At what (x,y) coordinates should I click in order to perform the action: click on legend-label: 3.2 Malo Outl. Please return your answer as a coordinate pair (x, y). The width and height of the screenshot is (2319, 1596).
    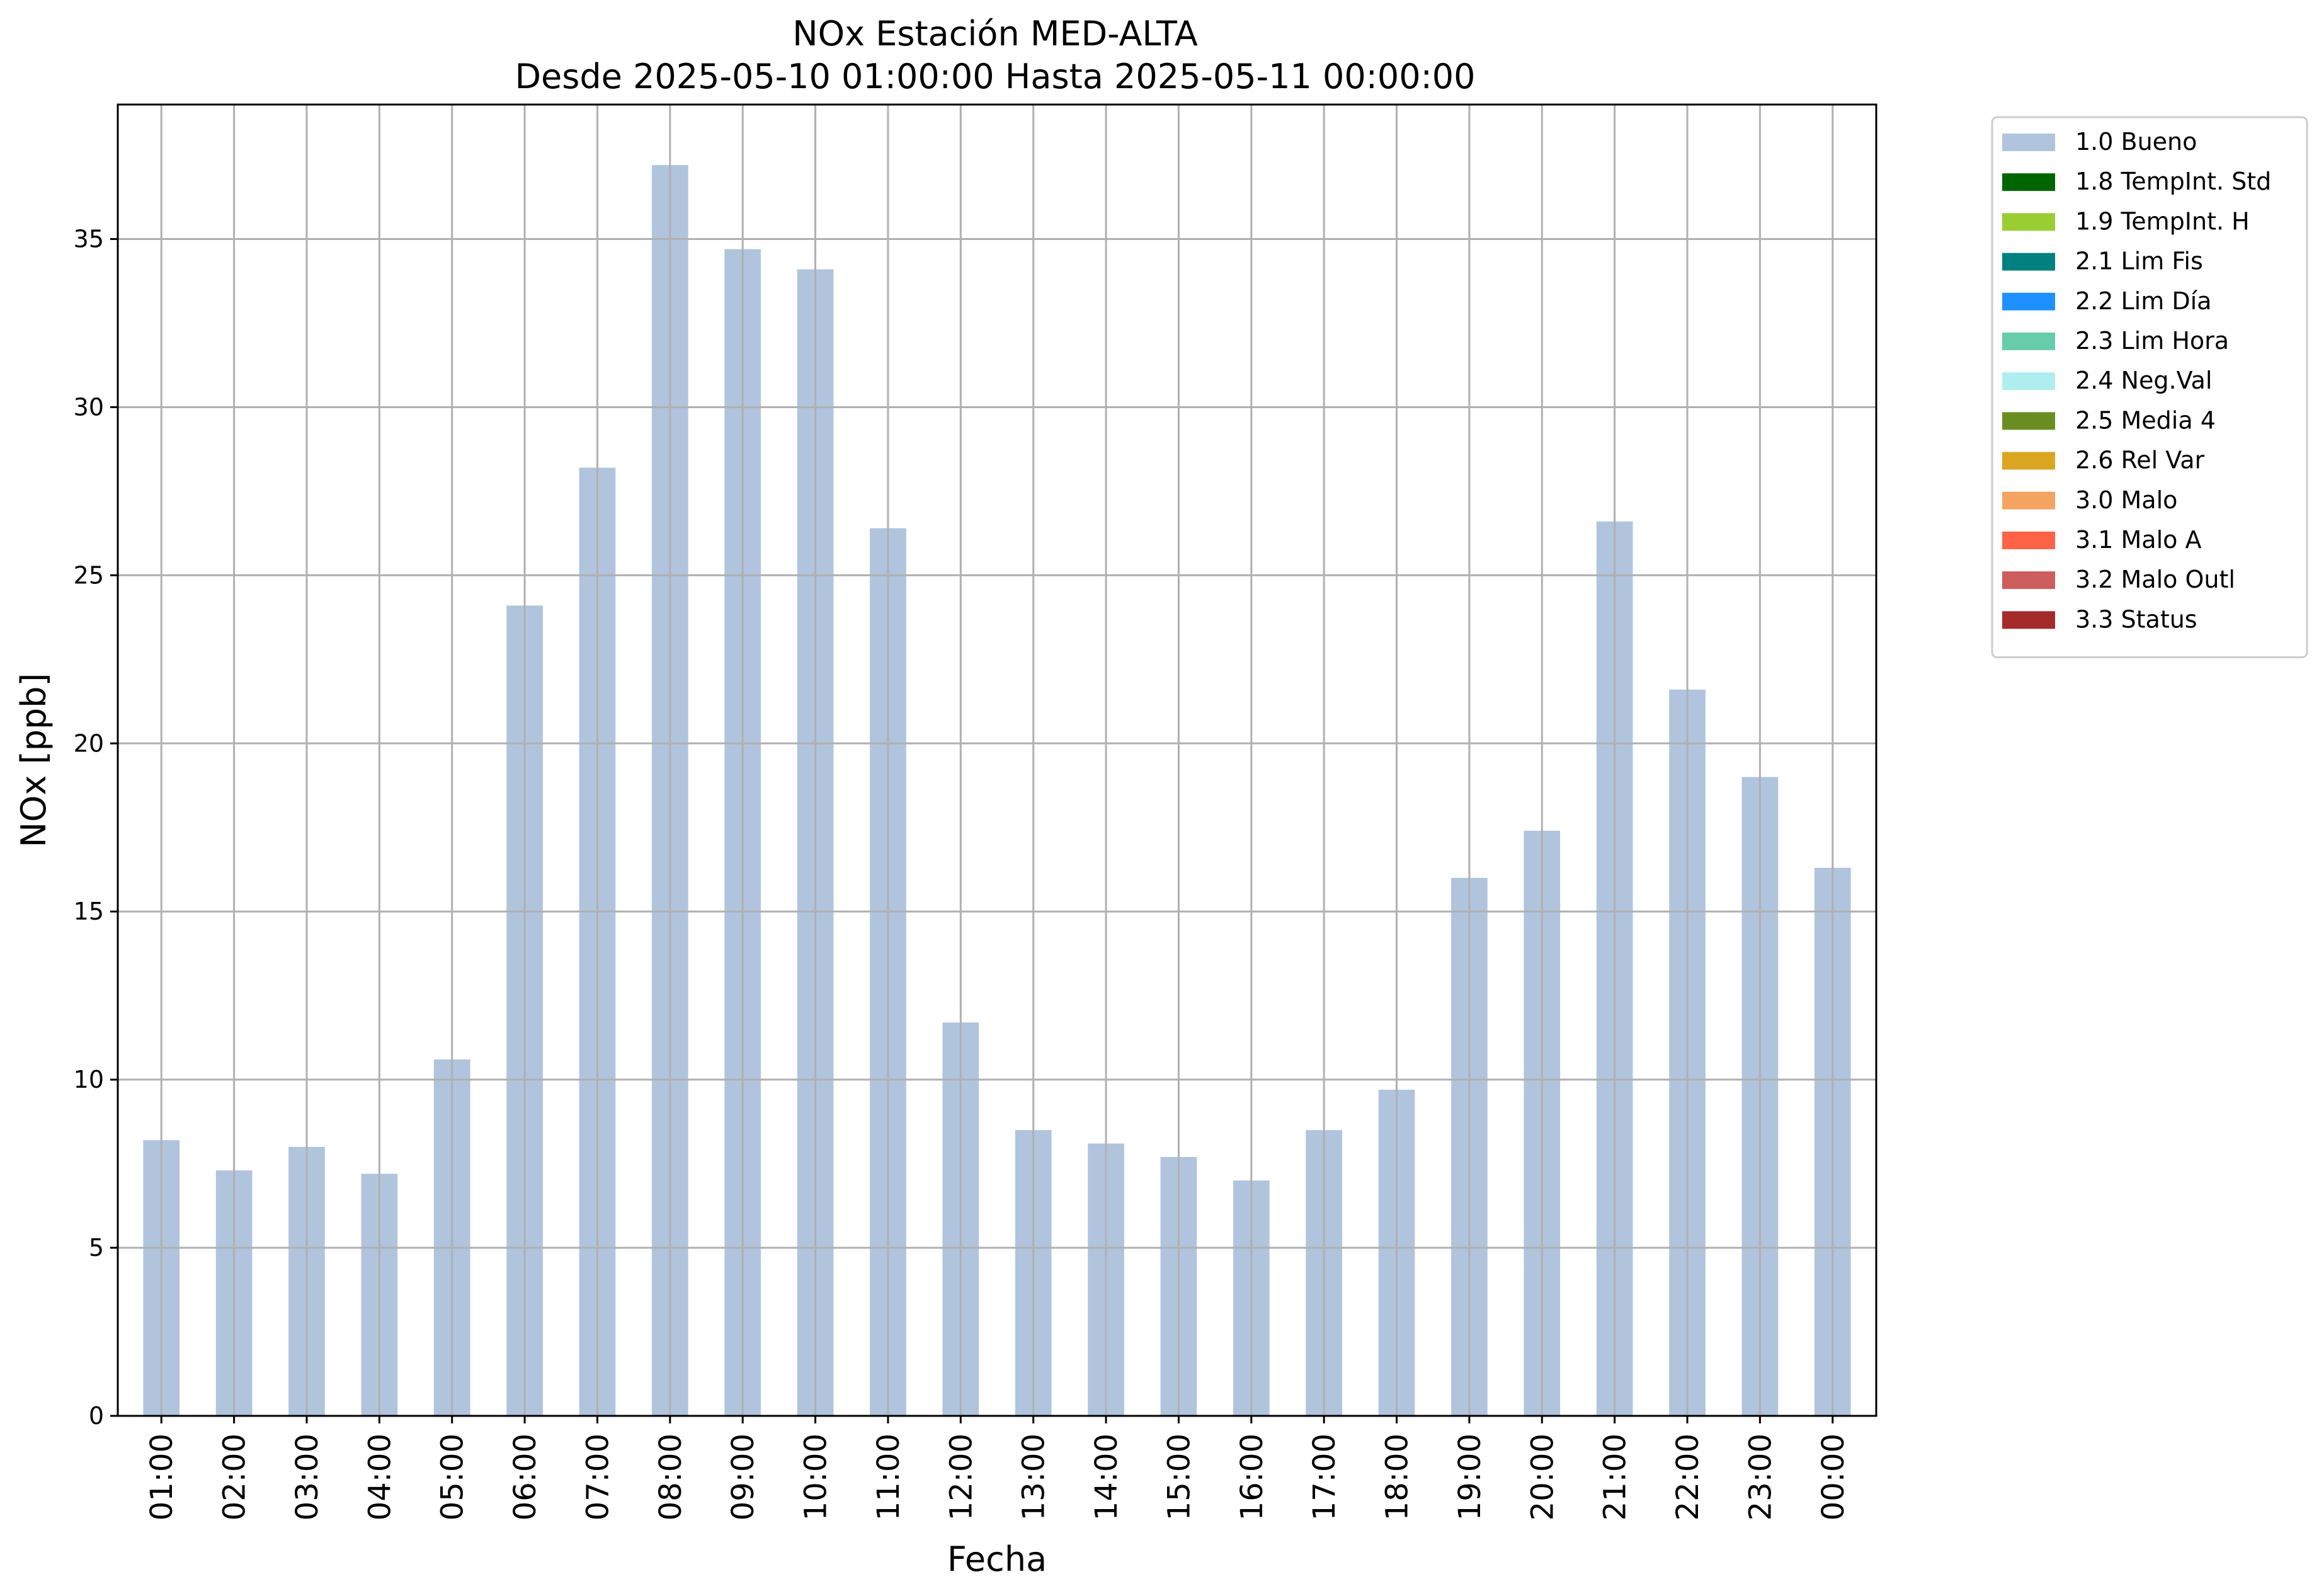
    Looking at the image, I should click on (2155, 579).